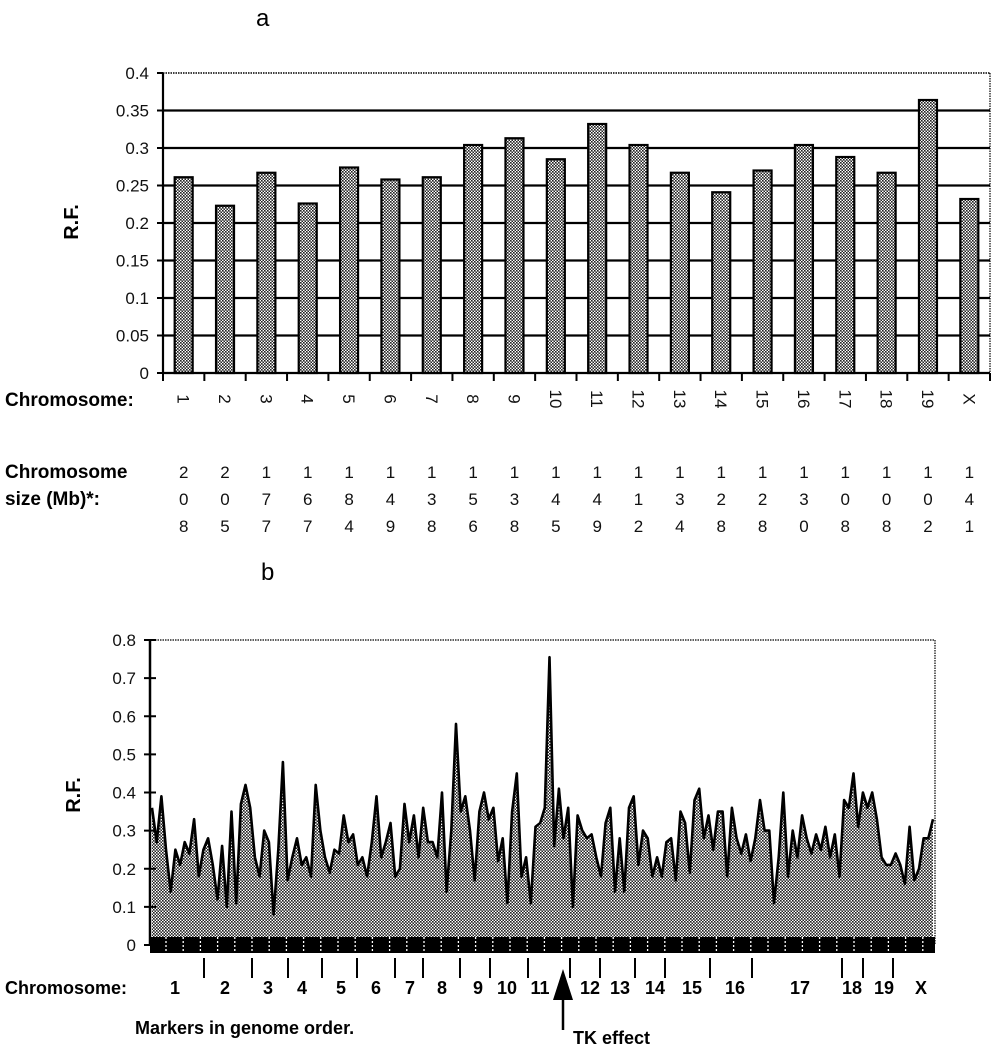 The height and width of the screenshot is (1044, 991). I want to click on y-axis-label-b: R.F., so click(74, 795).